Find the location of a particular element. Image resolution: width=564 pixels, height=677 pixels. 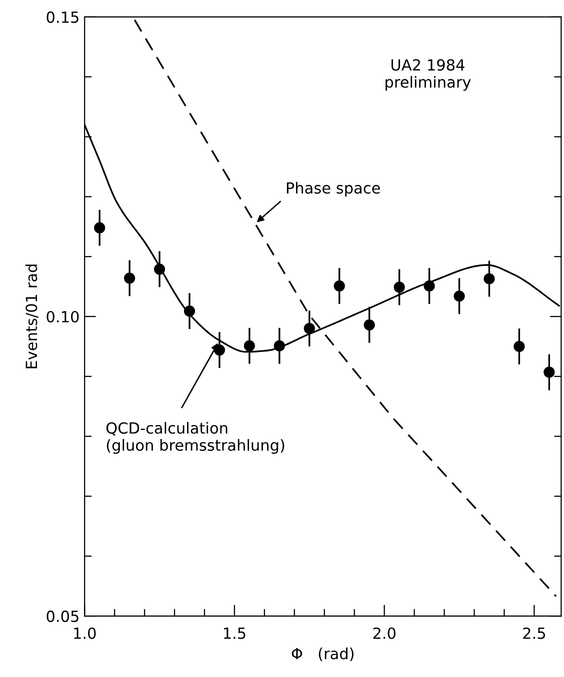

x-tick-label: 1.5 is located at coordinates (235, 634).